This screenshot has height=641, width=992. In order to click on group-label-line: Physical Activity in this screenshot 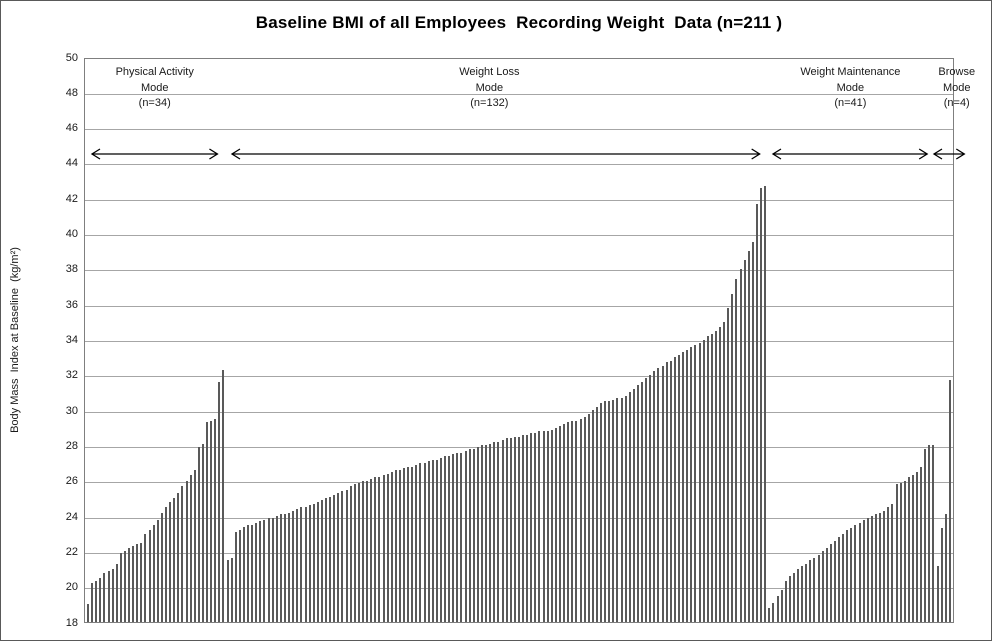, I will do `click(154, 72)`.